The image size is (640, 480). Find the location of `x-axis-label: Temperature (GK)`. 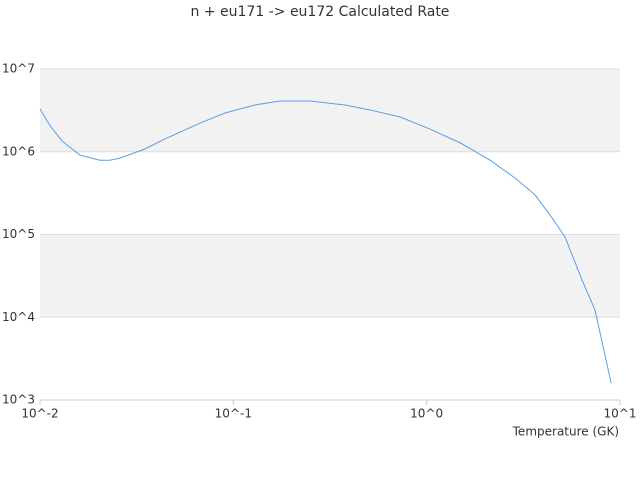

x-axis-label: Temperature (GK) is located at coordinates (565, 432).